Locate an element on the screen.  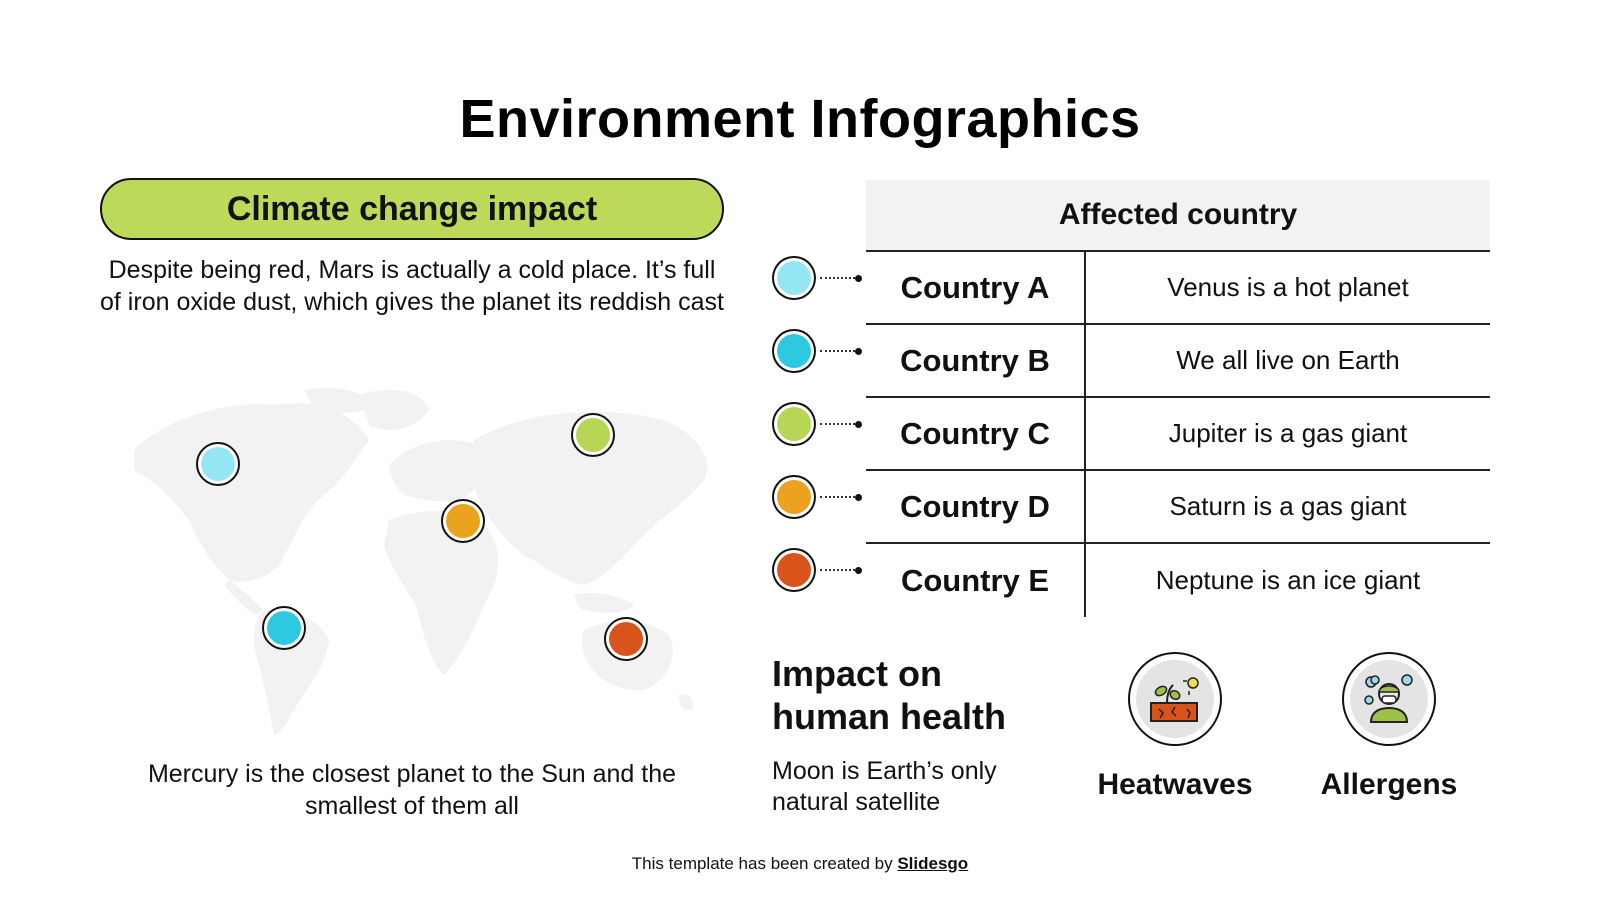
page-title: Environment Infographics is located at coordinates (800, 119).